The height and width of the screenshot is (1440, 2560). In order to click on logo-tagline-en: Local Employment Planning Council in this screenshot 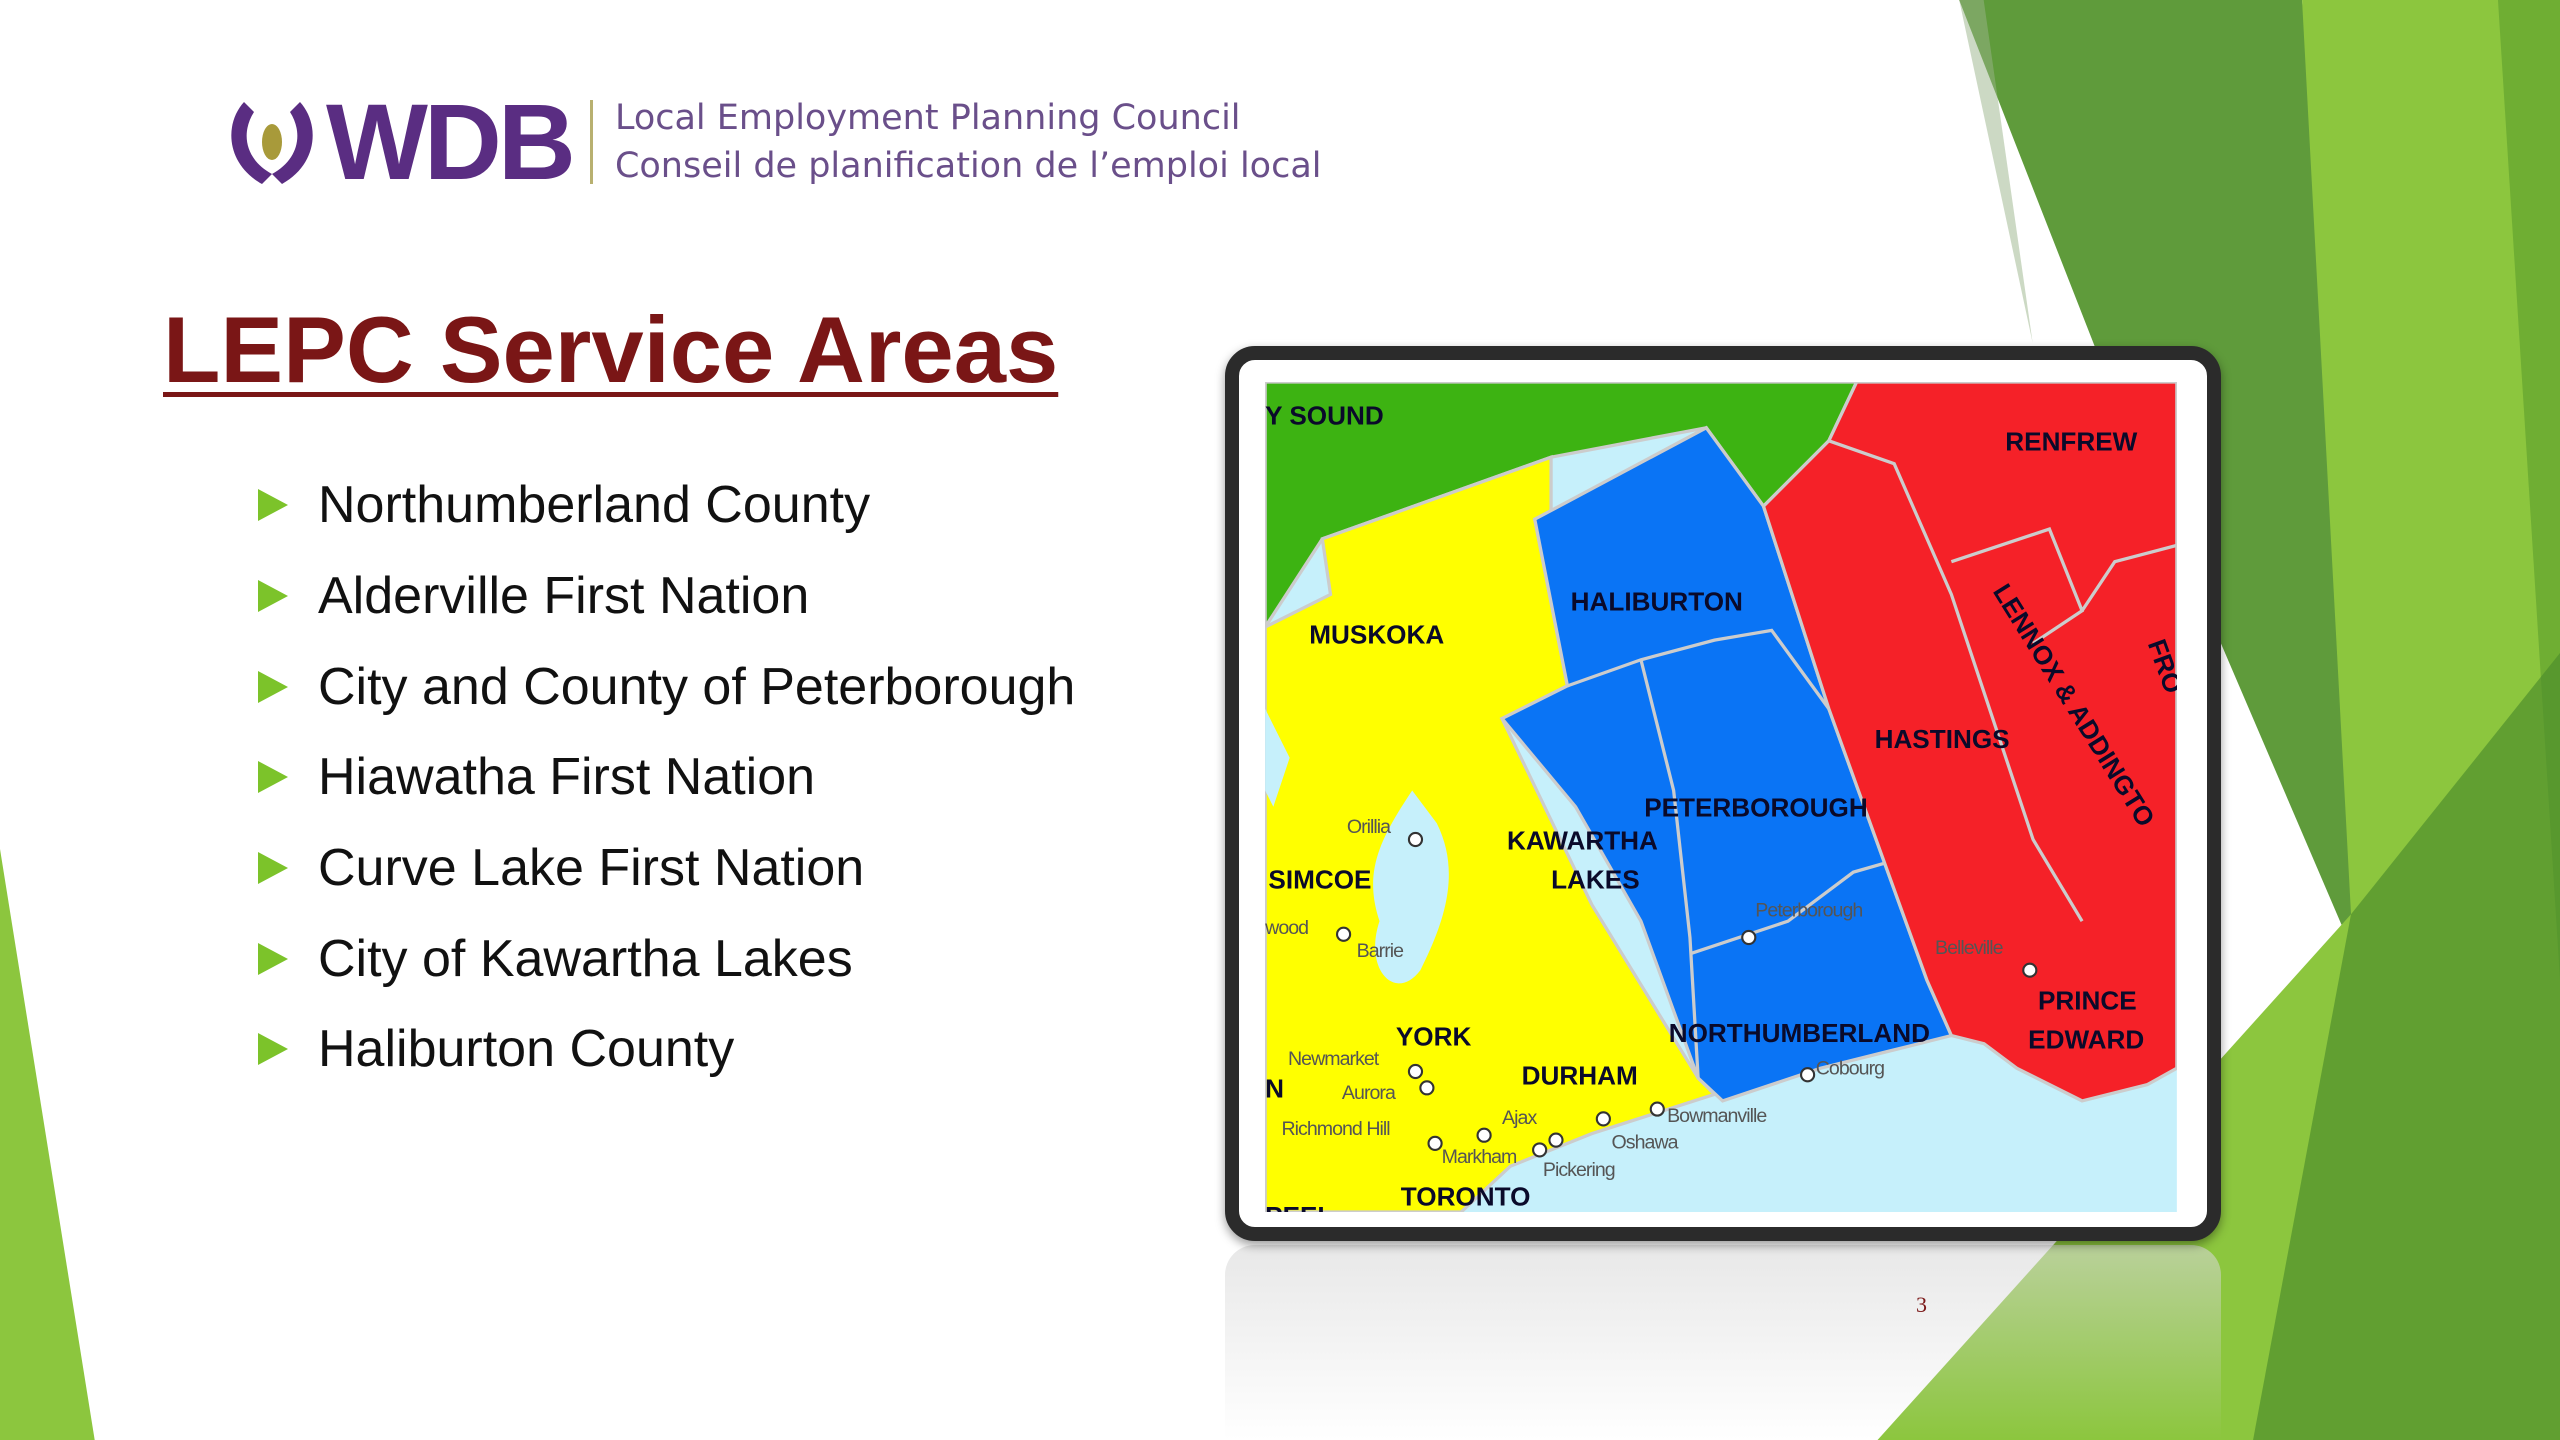, I will do `click(927, 118)`.